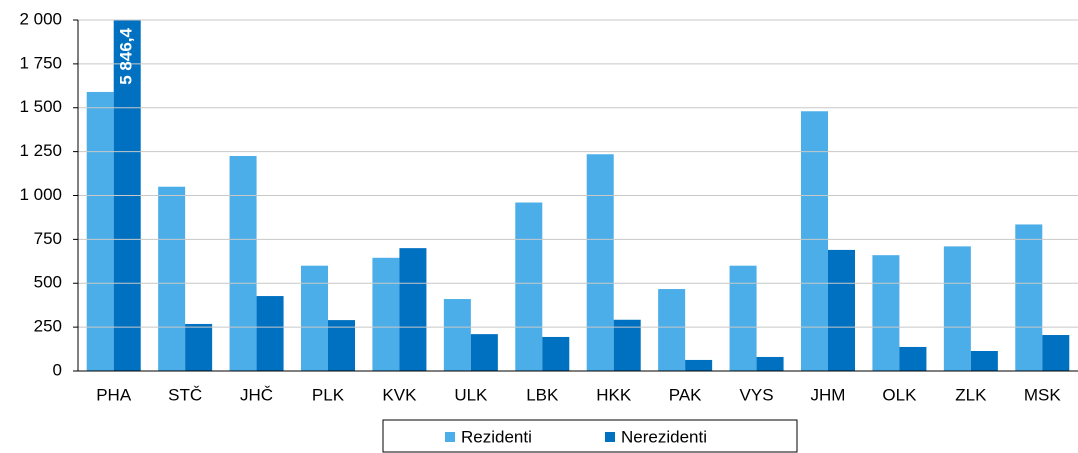  What do you see at coordinates (256, 394) in the screenshot?
I see `x-tick-label: JHČ` at bounding box center [256, 394].